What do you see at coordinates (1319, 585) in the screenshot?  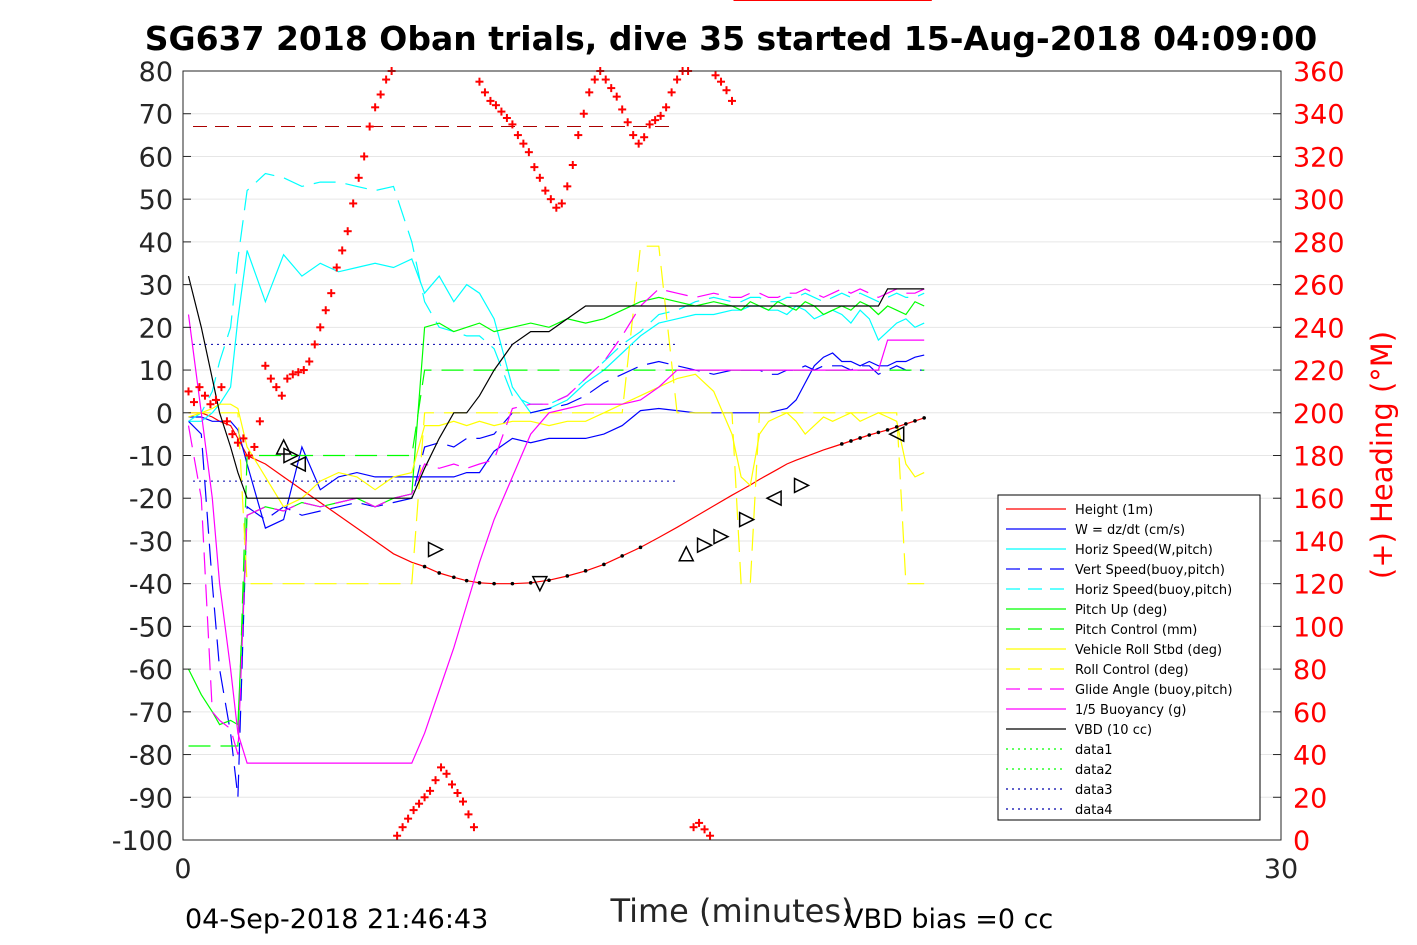 I see `right-tick-label: 120` at bounding box center [1319, 585].